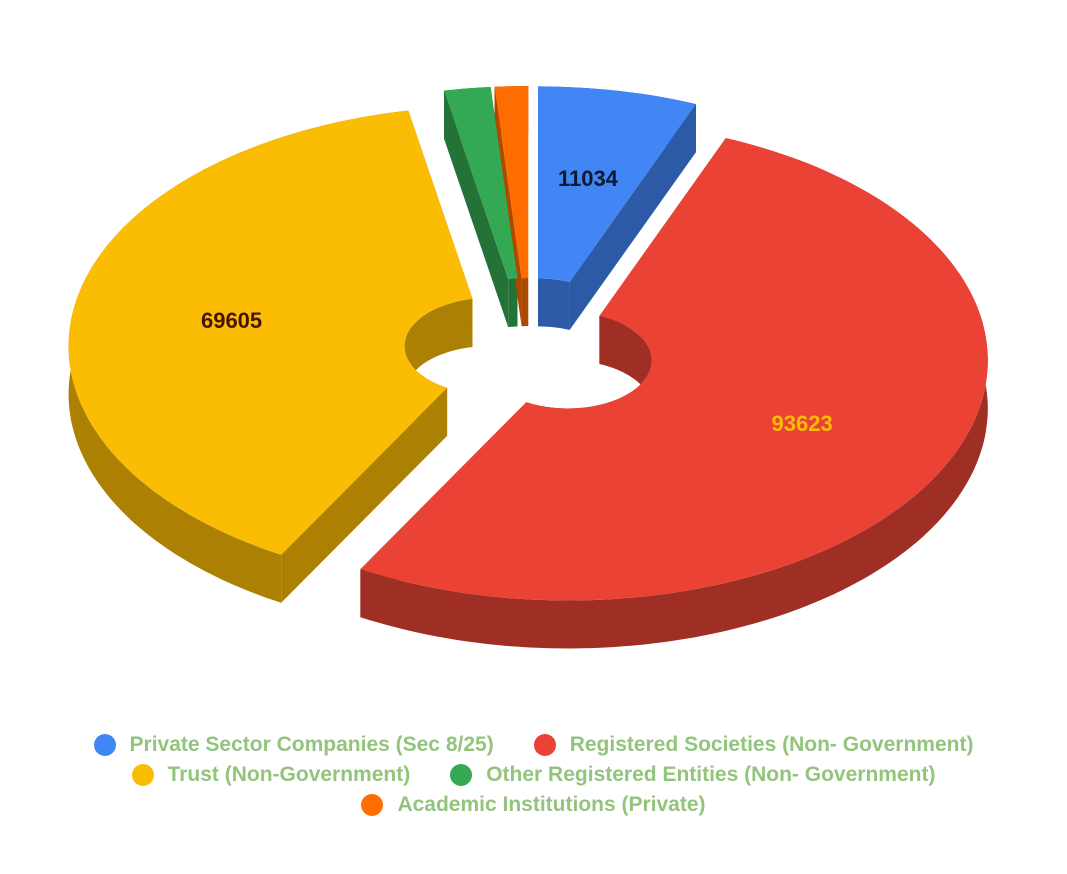  I want to click on legend-item: Academic Institutions (Private), so click(533, 805).